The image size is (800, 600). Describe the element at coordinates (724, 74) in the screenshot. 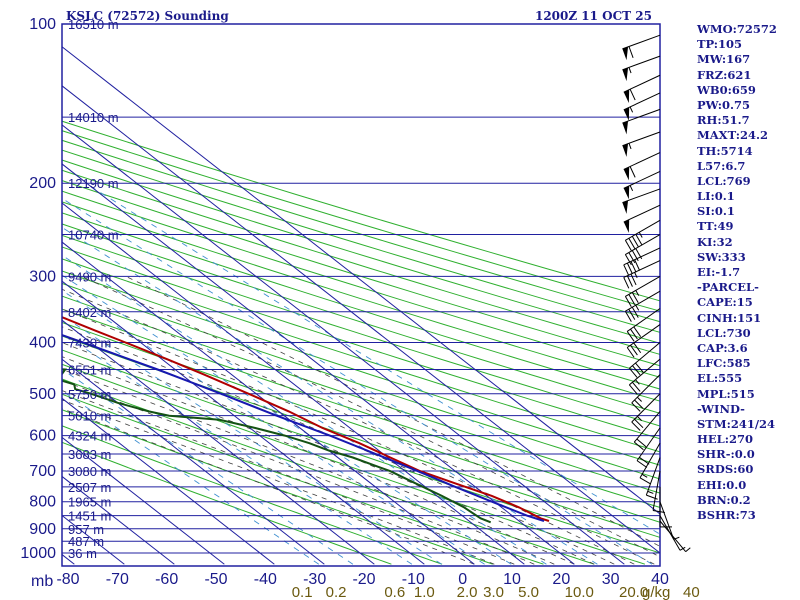

I see `index-line: FRZ:621` at that location.